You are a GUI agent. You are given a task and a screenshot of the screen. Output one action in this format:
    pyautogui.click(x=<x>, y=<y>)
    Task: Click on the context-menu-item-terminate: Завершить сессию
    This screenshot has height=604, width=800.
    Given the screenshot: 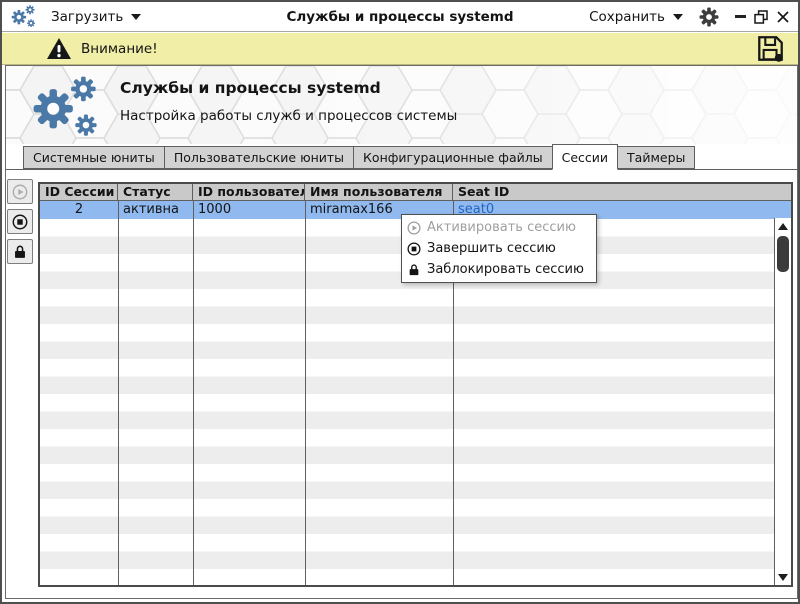 What is the action you would take?
    pyautogui.click(x=499, y=248)
    